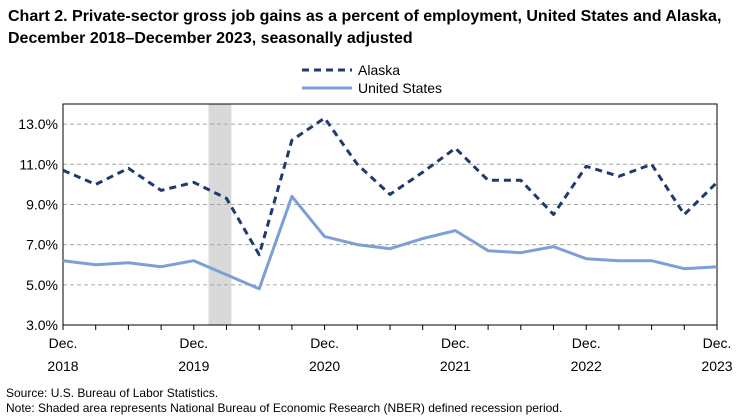  What do you see at coordinates (379, 70) in the screenshot?
I see `legend-label-alaska: Alaska` at bounding box center [379, 70].